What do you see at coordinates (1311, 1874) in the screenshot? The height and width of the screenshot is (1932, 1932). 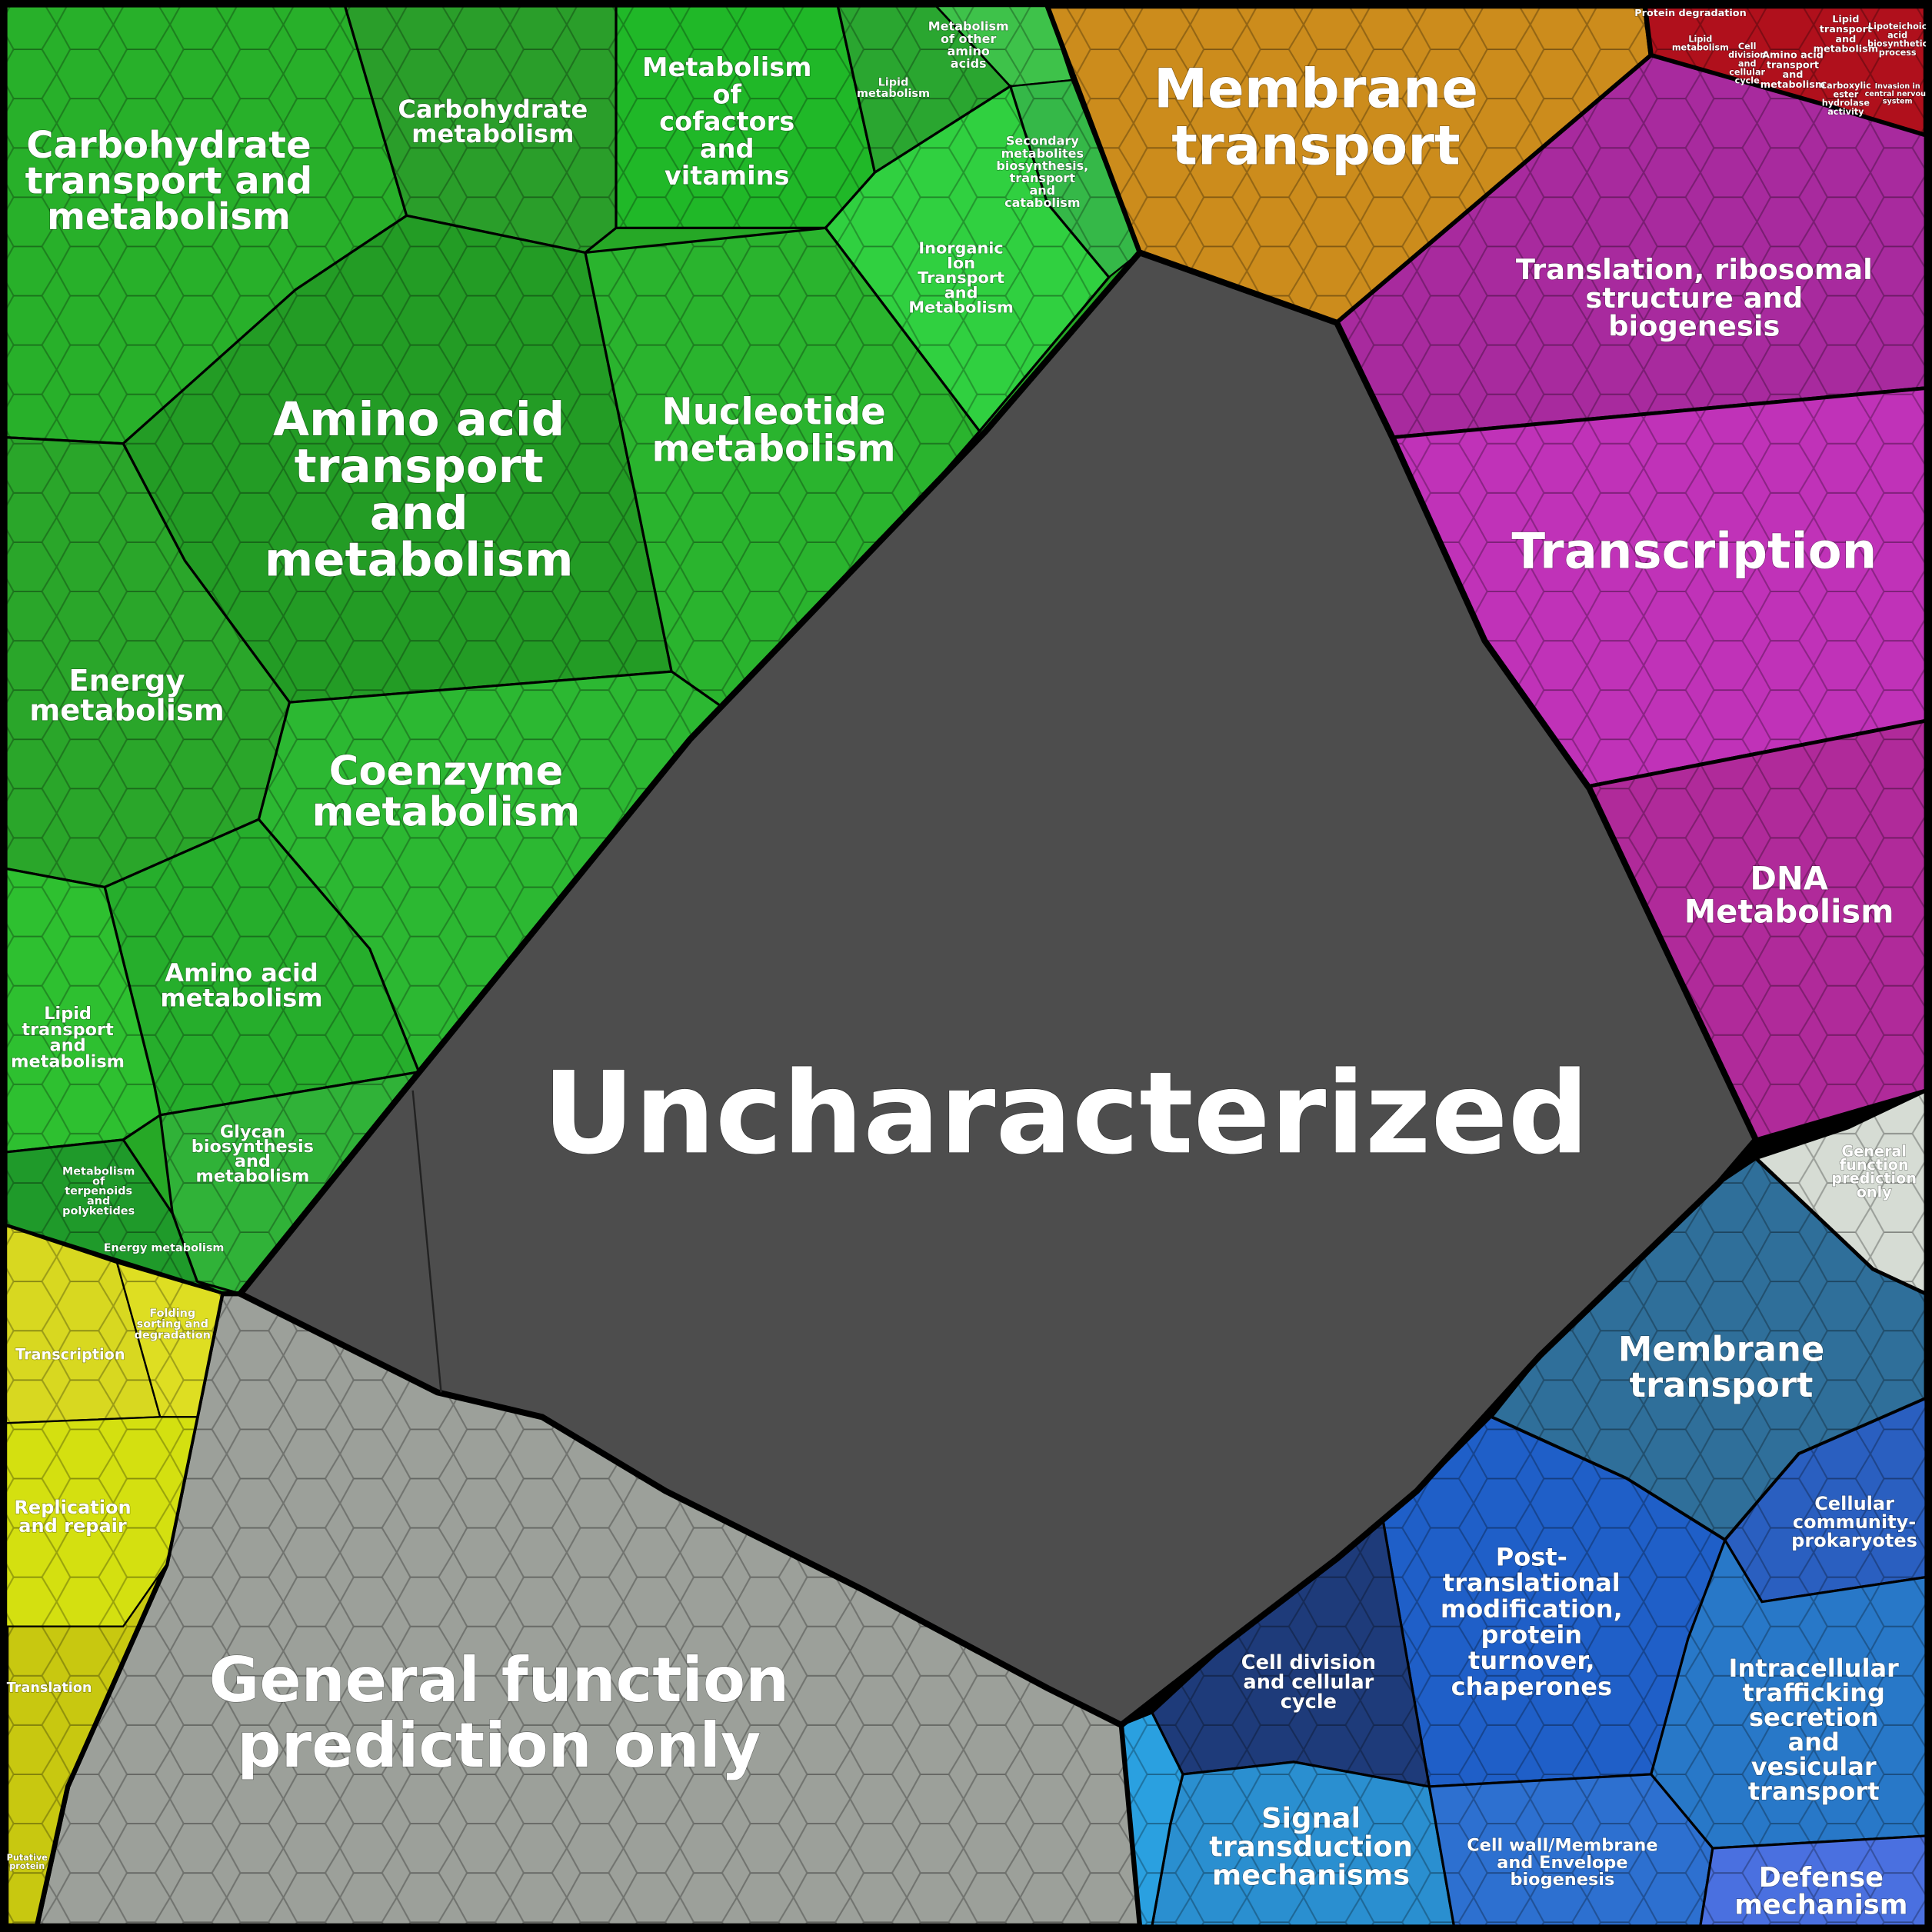 I see `label-line: mechanisms` at bounding box center [1311, 1874].